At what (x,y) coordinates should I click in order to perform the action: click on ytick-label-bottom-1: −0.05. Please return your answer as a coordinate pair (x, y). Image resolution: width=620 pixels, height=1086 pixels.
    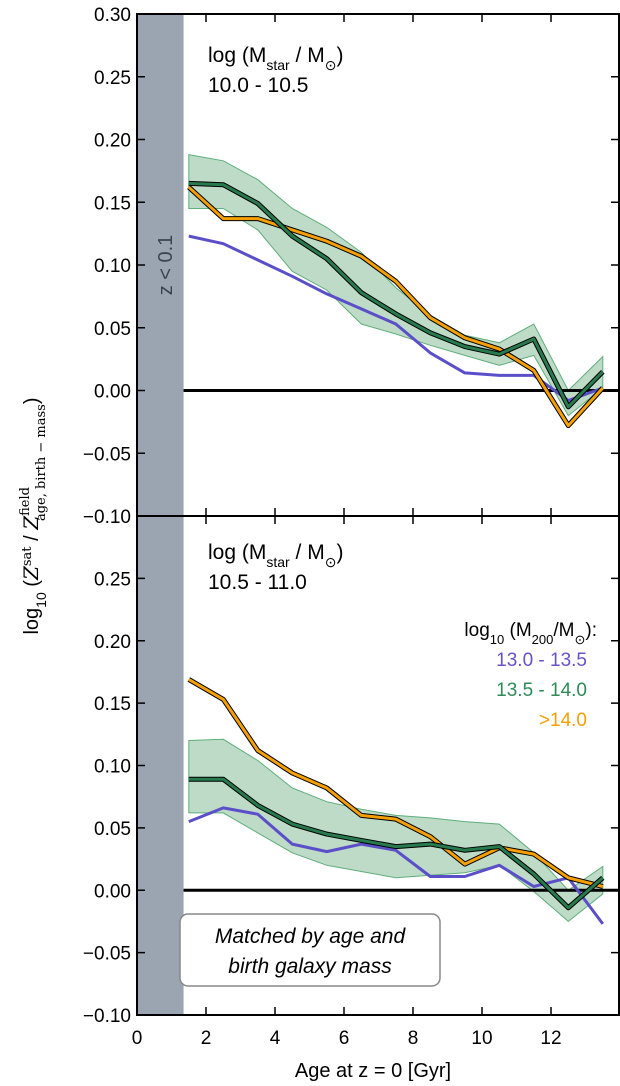
    Looking at the image, I should click on (107, 954).